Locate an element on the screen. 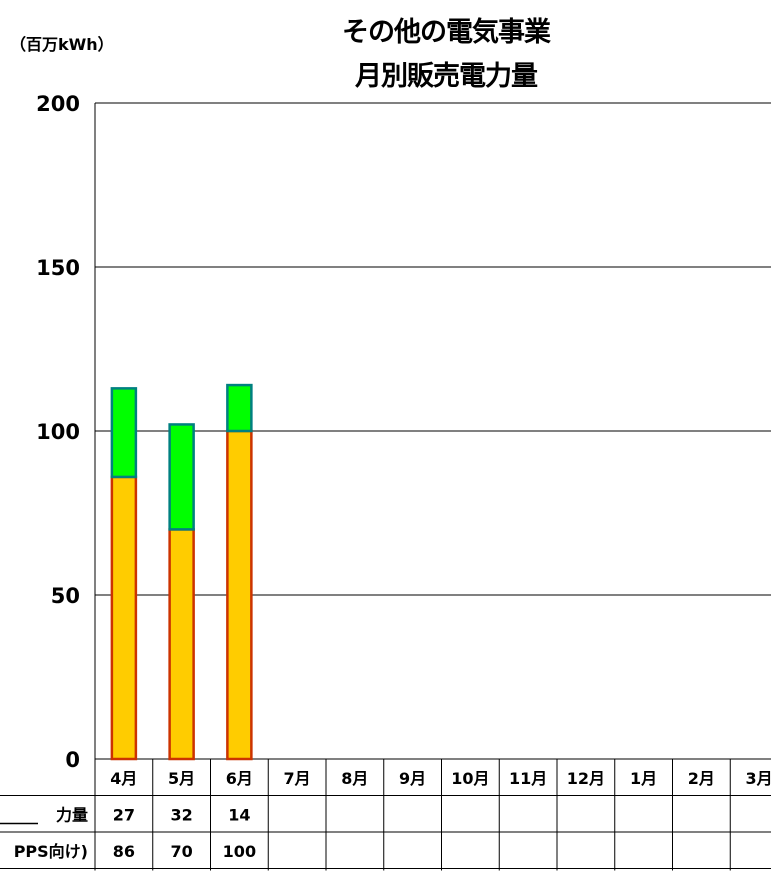 The width and height of the screenshot is (771, 893). x-category-label: 7月 is located at coordinates (297, 778).